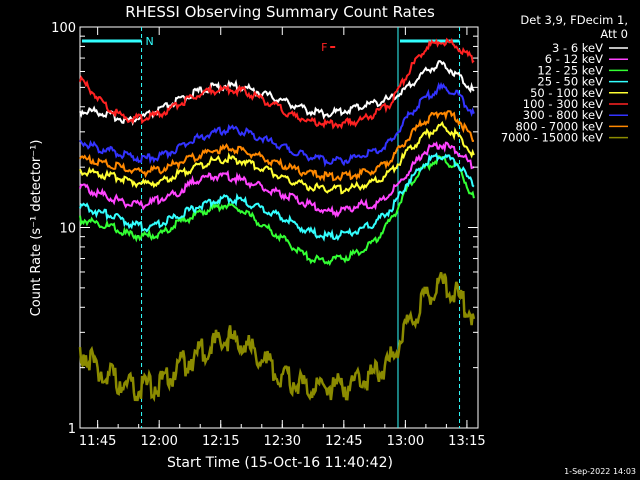 This screenshot has height=480, width=640. What do you see at coordinates (552, 138) in the screenshot?
I see `legend-label-8: 7000 - 15000 keV` at bounding box center [552, 138].